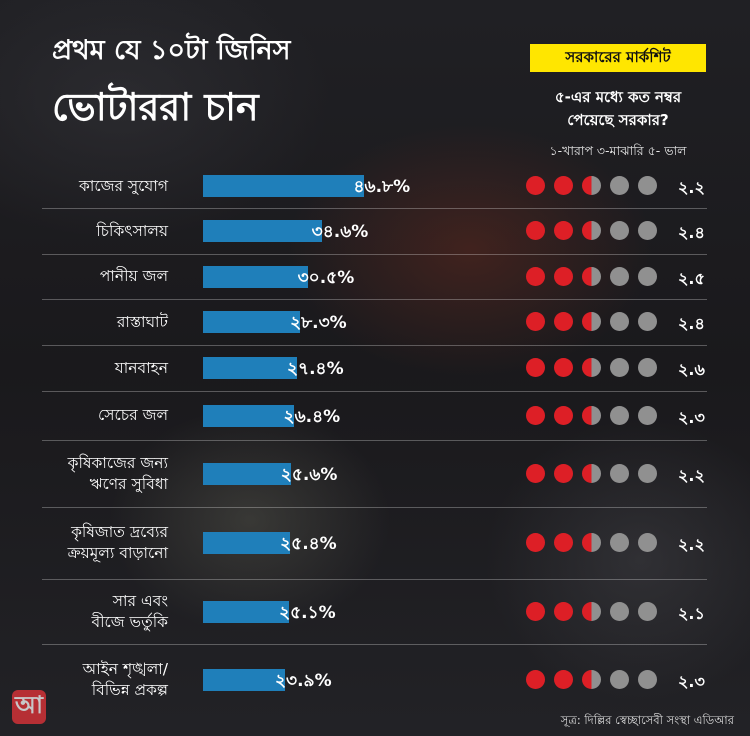 Image resolution: width=750 pixels, height=736 pixels. I want to click on value-label: ২৭.৪%, so click(315, 369).